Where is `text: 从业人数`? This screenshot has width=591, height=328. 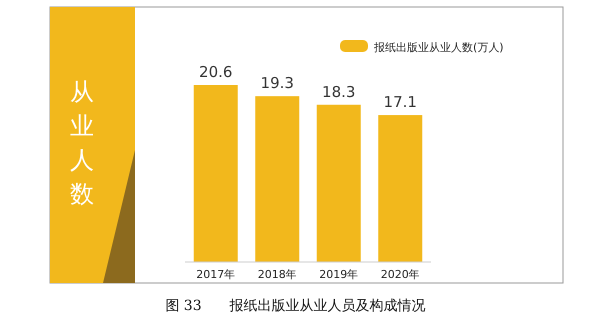 text: 从业人数 is located at coordinates (82, 143).